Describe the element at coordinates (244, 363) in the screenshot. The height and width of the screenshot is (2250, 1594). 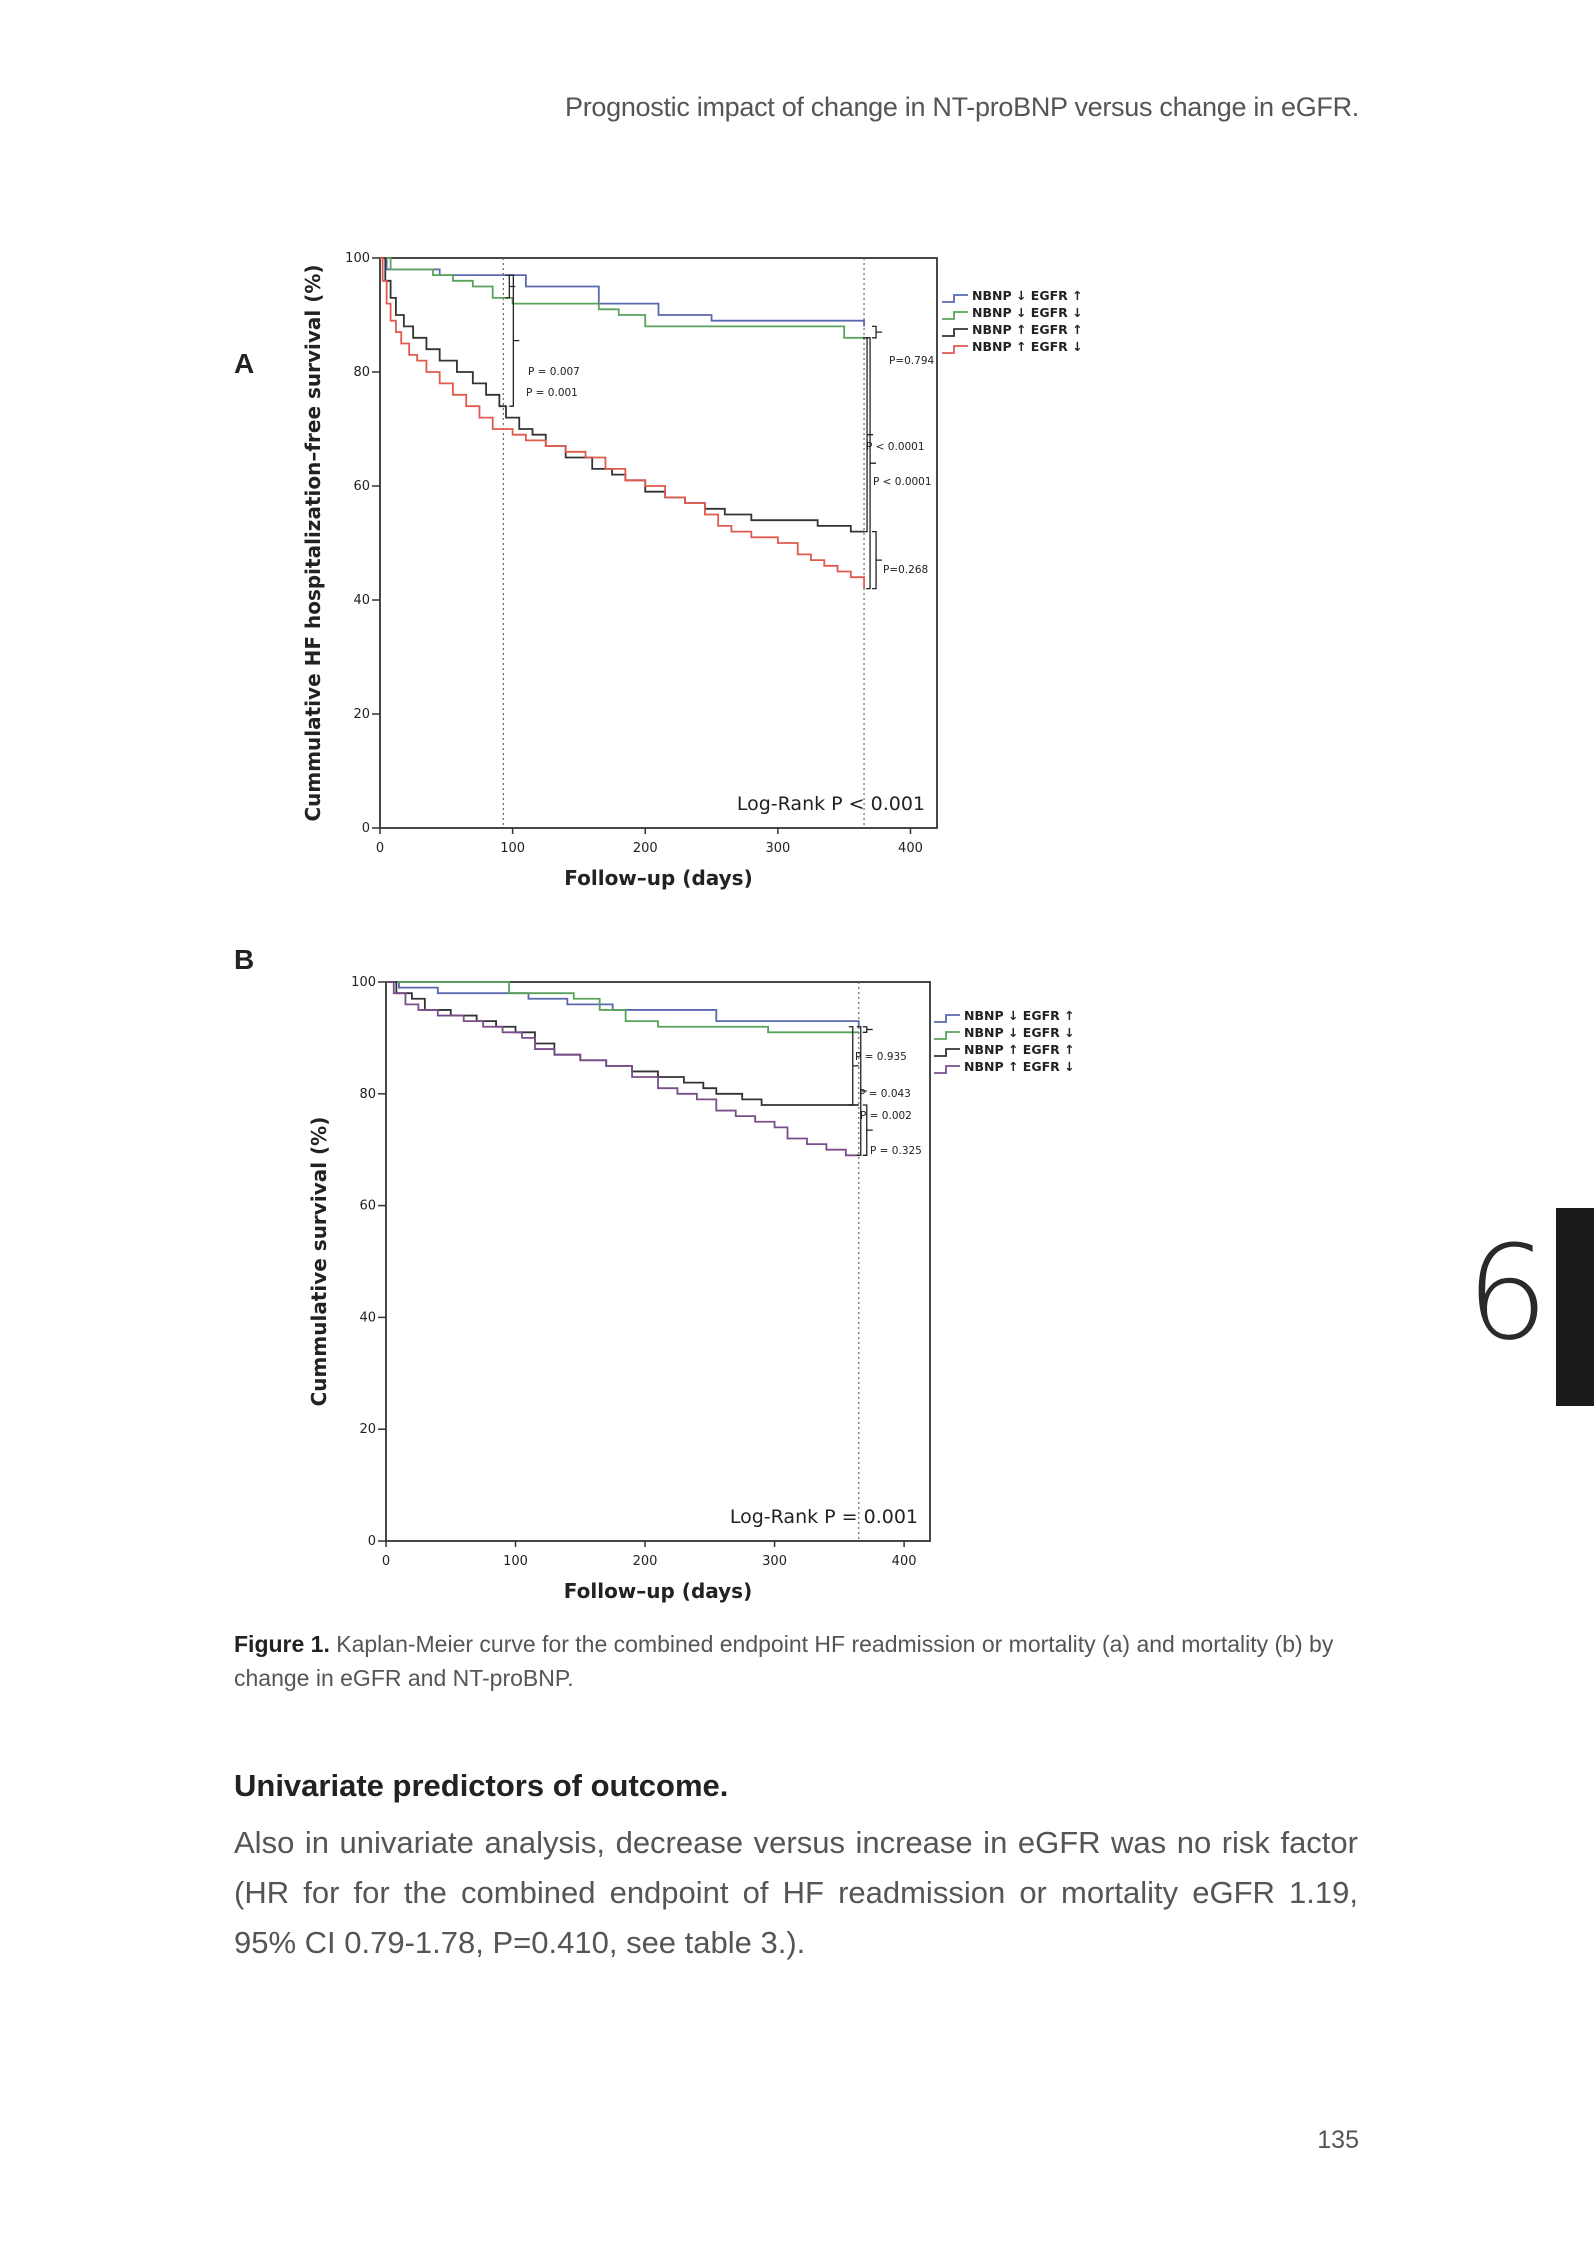
I see `panel-a-label: A` at that location.